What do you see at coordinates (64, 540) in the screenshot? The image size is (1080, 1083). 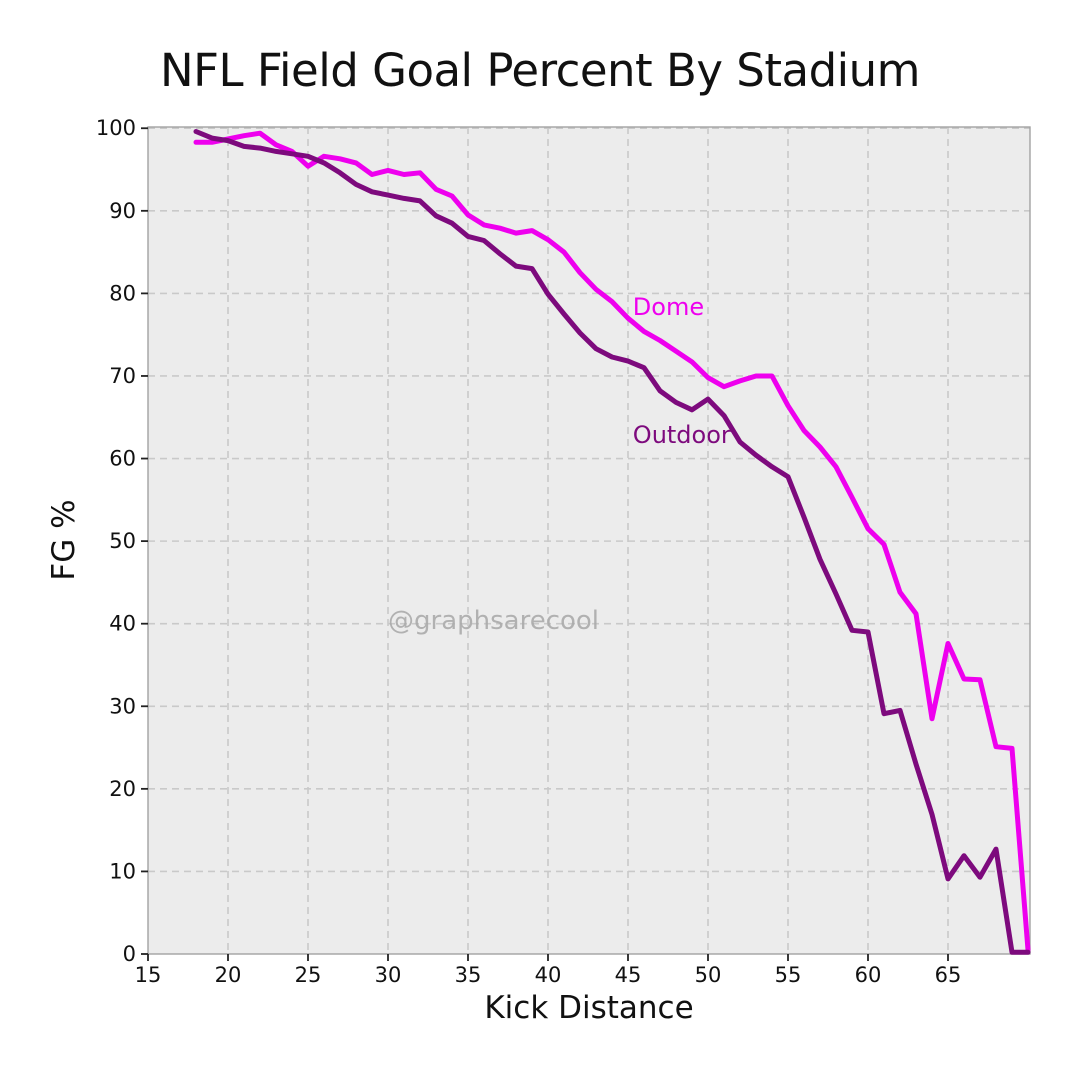 I see `y-axis-label: FG %` at bounding box center [64, 540].